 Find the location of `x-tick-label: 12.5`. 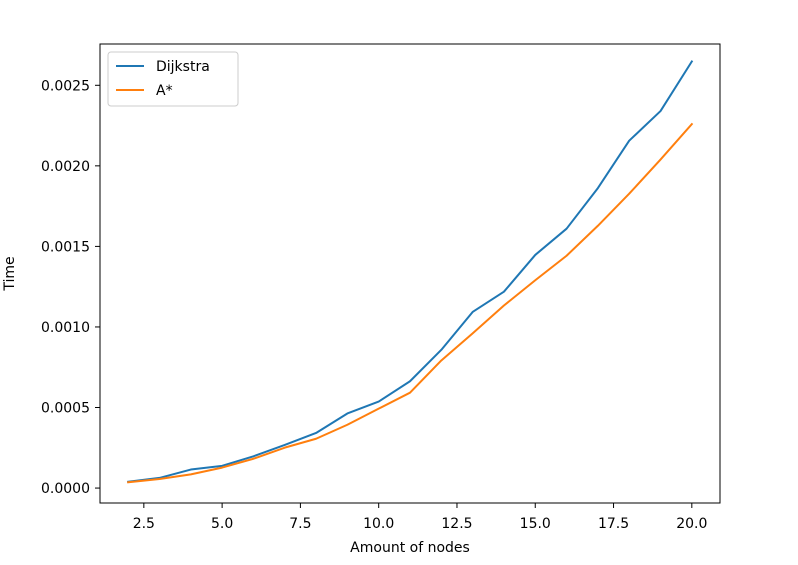

x-tick-label: 12.5 is located at coordinates (456, 524).